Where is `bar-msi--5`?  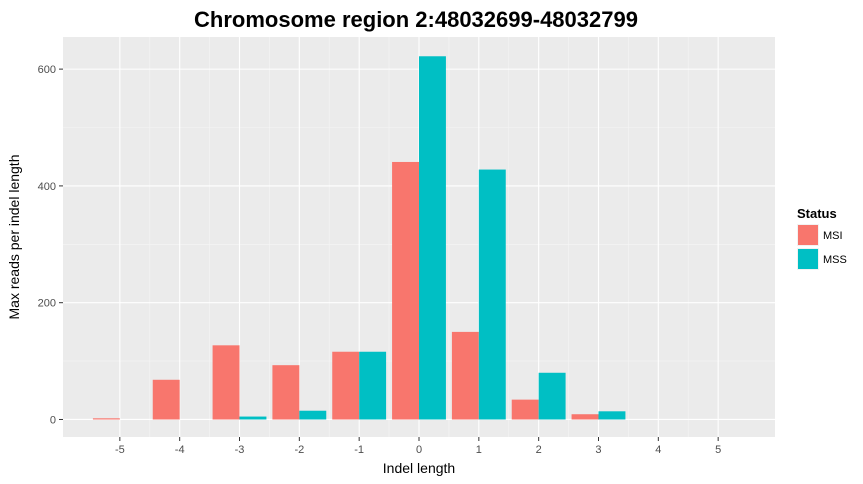 bar-msi--5 is located at coordinates (106, 419).